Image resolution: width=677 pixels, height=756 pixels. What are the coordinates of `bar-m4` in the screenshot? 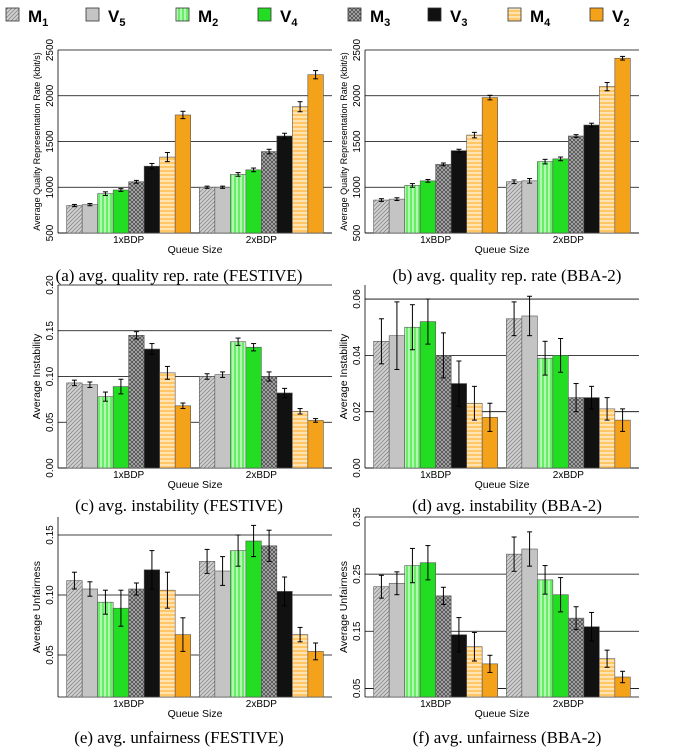 It's located at (300, 666).